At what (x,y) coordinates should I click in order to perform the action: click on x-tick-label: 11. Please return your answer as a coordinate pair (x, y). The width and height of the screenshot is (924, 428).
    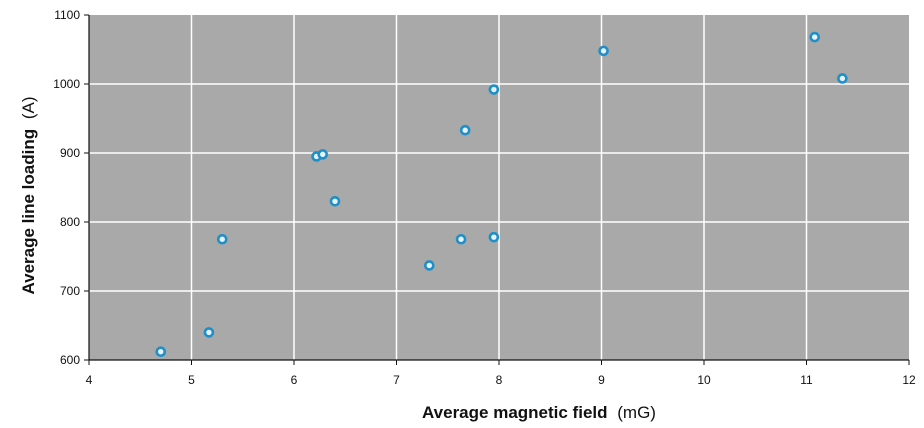
    Looking at the image, I should click on (806, 380).